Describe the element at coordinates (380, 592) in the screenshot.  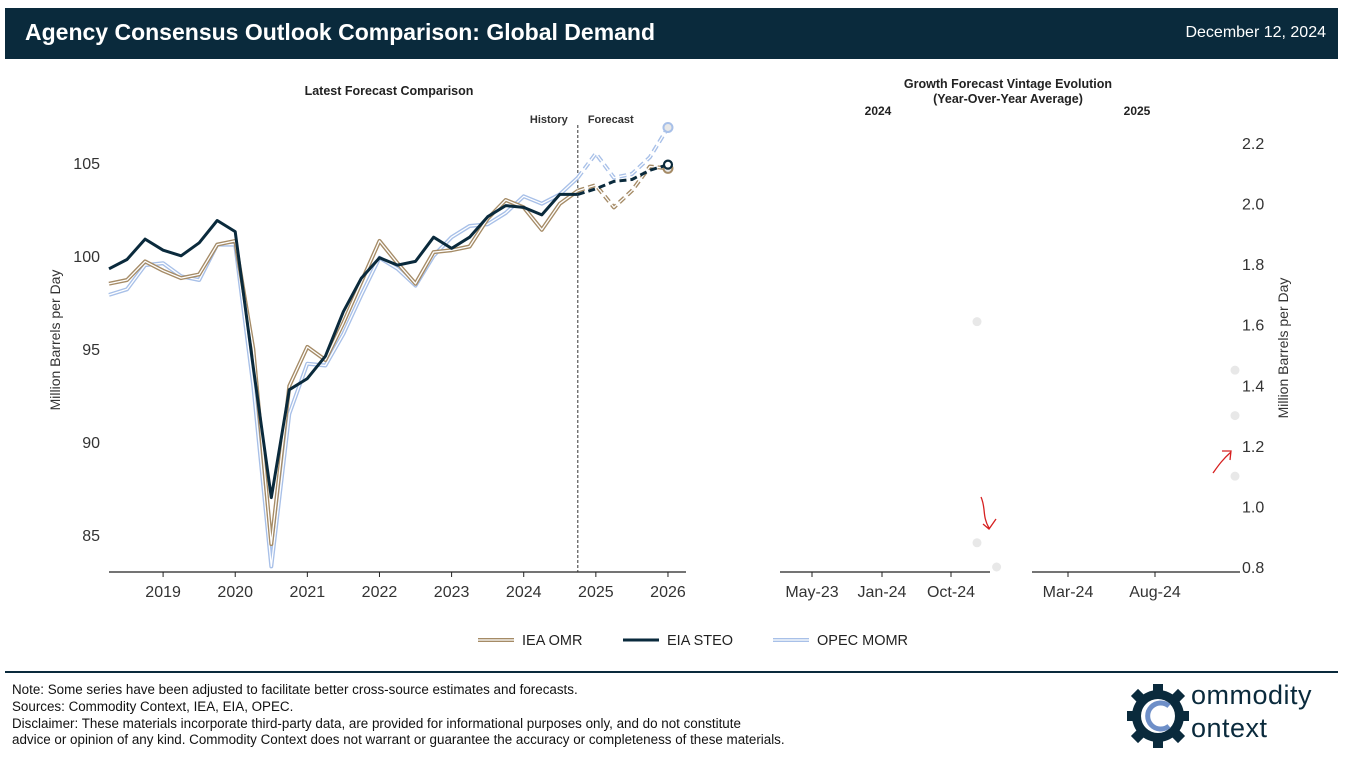
I see `left-x-tick-label: 2022` at that location.